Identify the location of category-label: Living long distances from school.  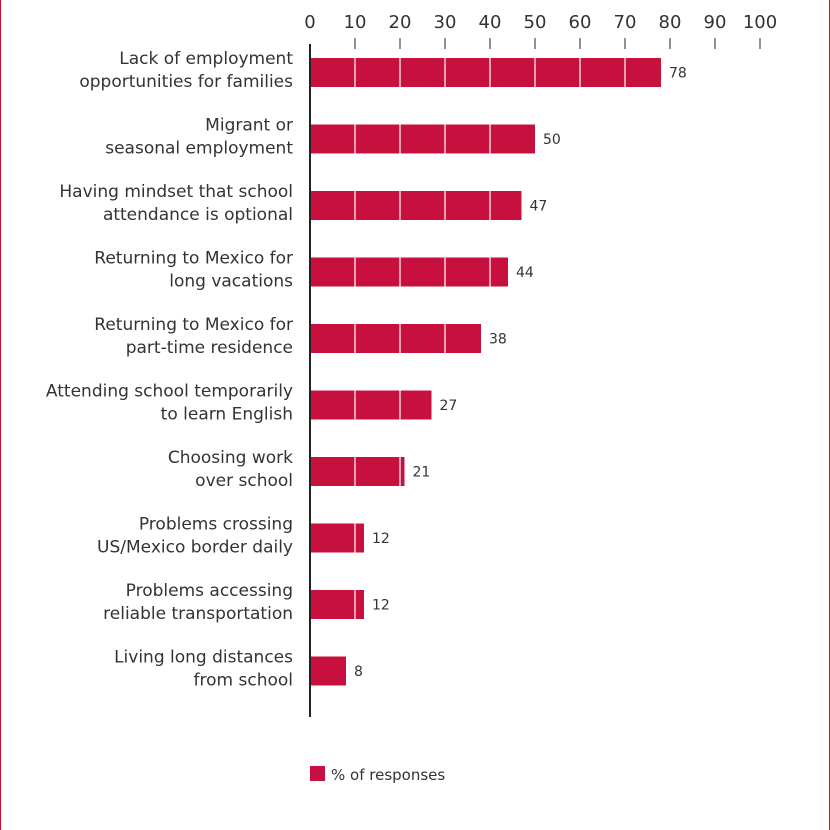
(203, 669).